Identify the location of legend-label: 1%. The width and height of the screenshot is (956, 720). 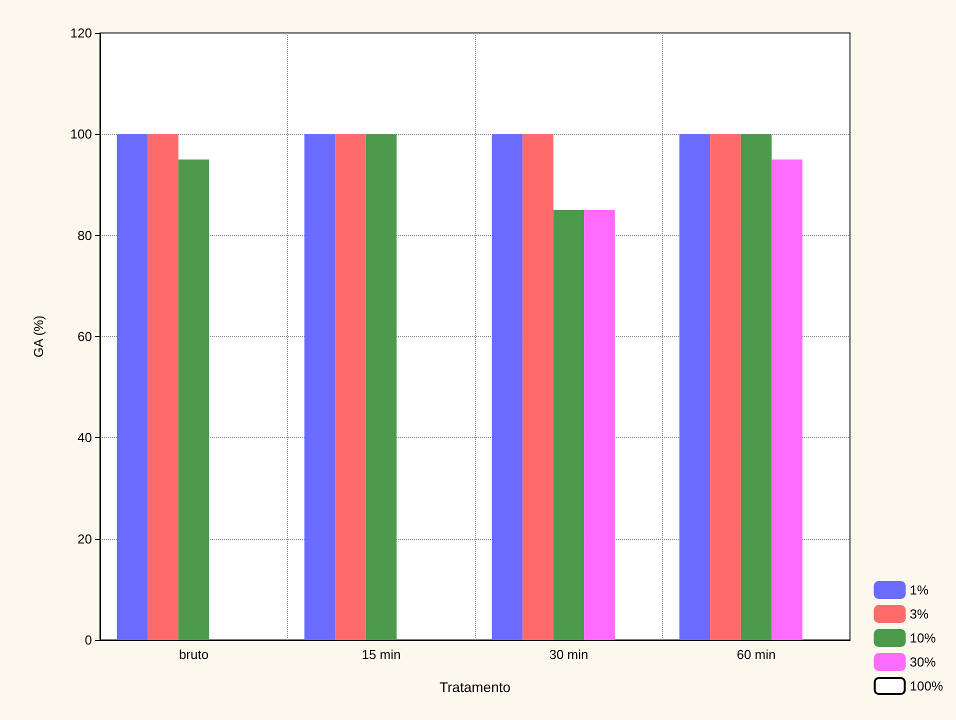
(919, 590).